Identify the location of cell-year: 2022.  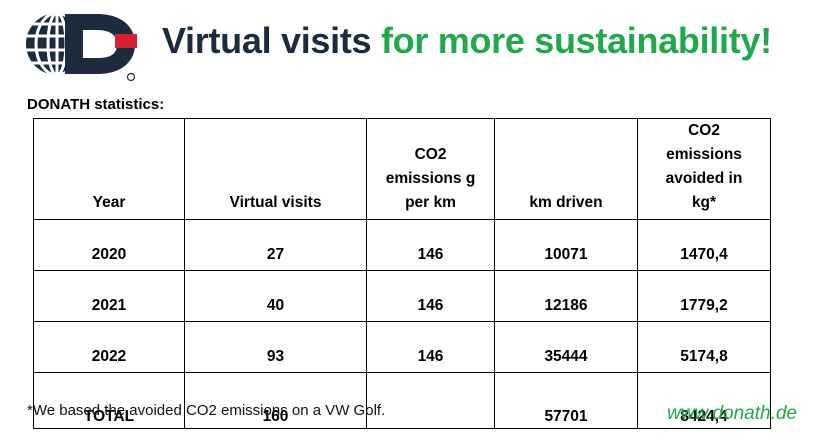
(109, 347).